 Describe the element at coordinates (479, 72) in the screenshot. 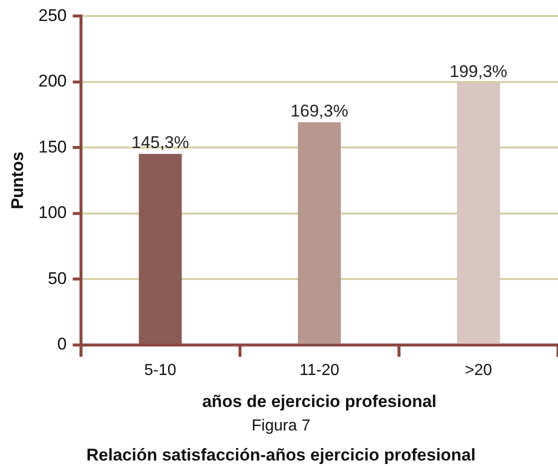

I see `data-label: 199,3%` at that location.